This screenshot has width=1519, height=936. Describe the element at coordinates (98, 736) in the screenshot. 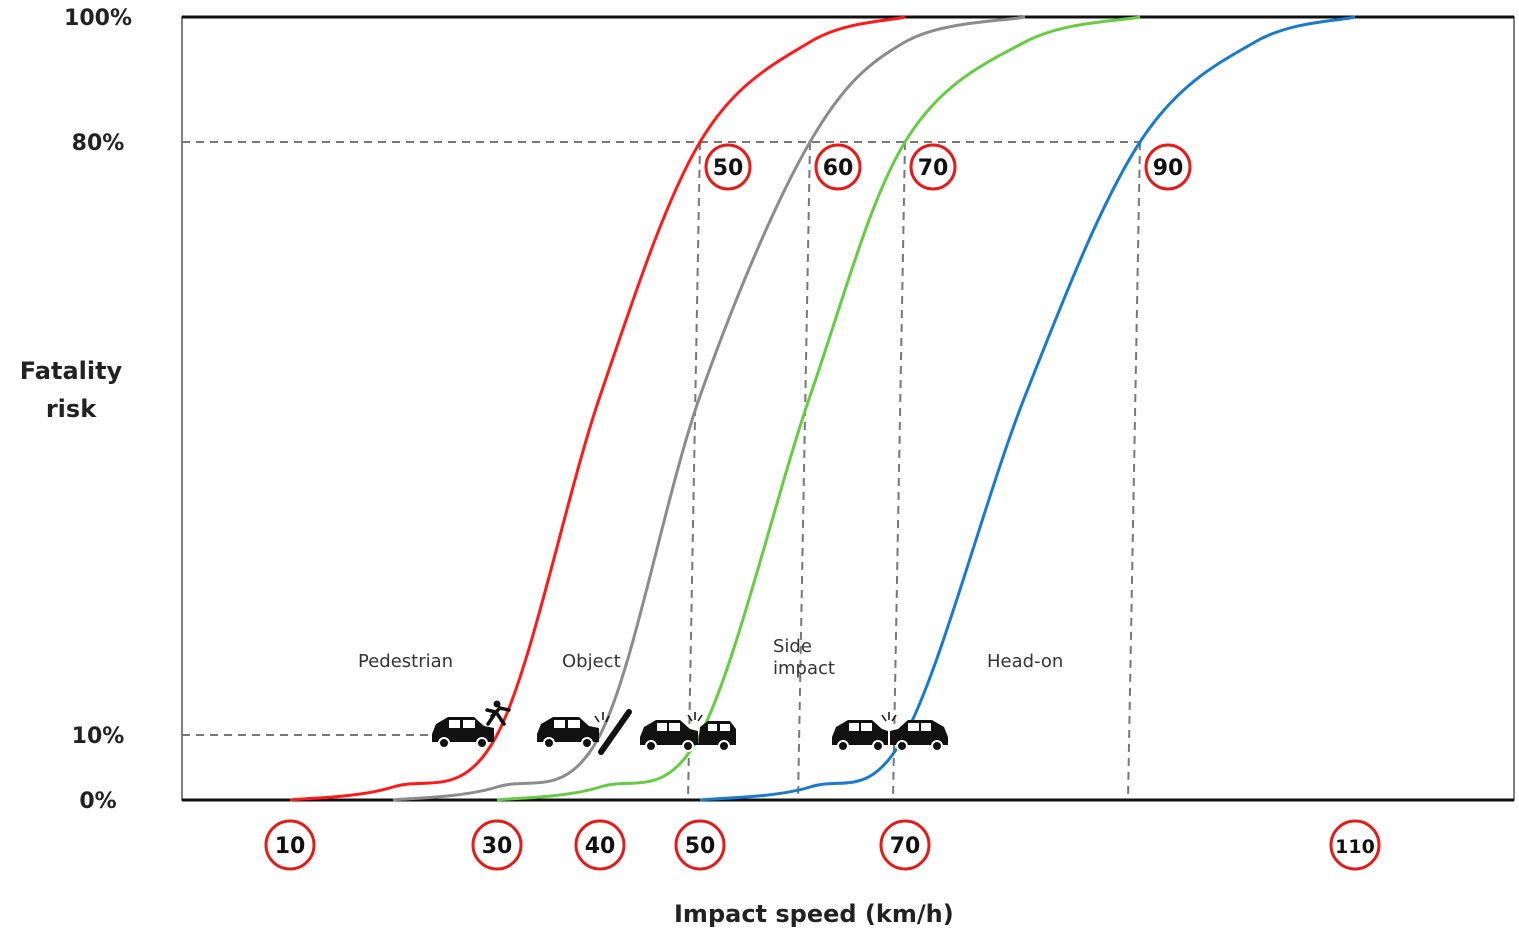

I see `y-tick-label: 10%` at that location.